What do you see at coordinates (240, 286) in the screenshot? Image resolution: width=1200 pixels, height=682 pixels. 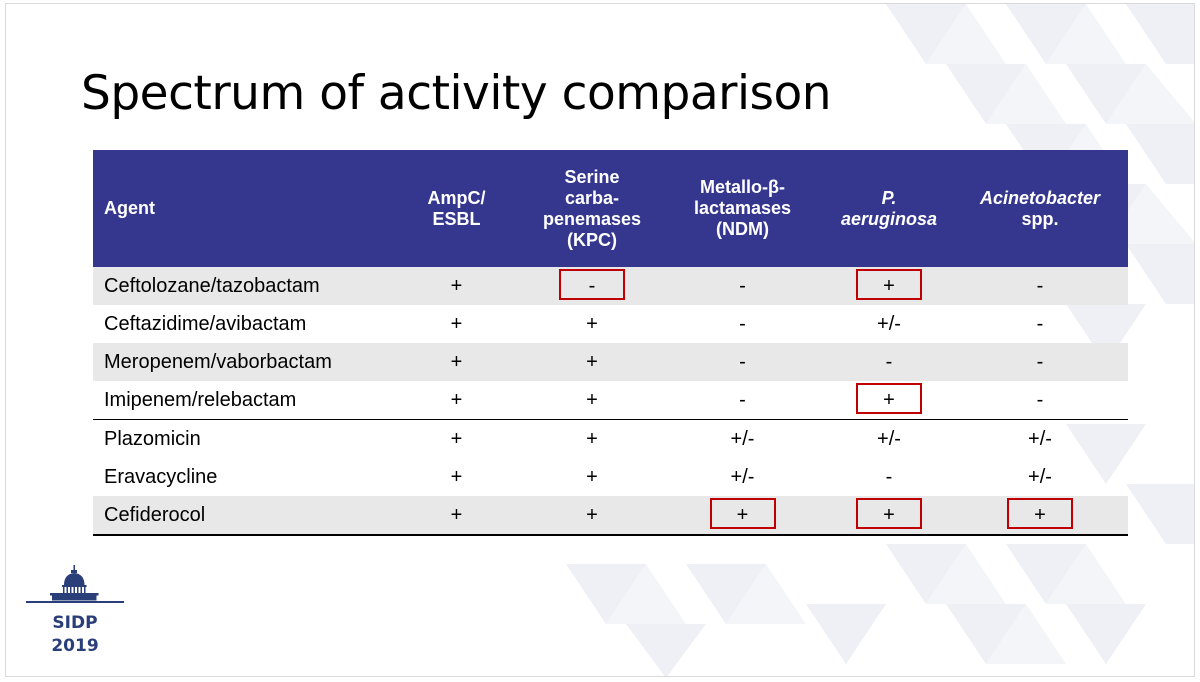 I see `agent-name: Ceftolozane/tazobactam` at bounding box center [240, 286].